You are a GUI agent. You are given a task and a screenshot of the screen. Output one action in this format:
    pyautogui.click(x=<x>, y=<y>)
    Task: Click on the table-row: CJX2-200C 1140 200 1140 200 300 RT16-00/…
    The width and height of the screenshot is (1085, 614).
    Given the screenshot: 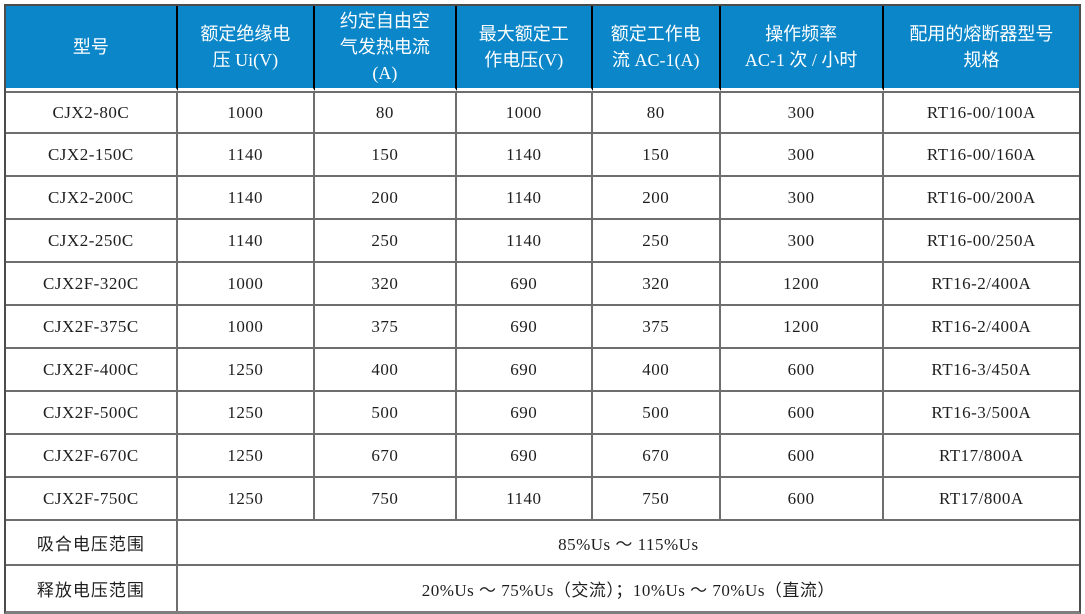 What is the action you would take?
    pyautogui.click(x=542, y=199)
    